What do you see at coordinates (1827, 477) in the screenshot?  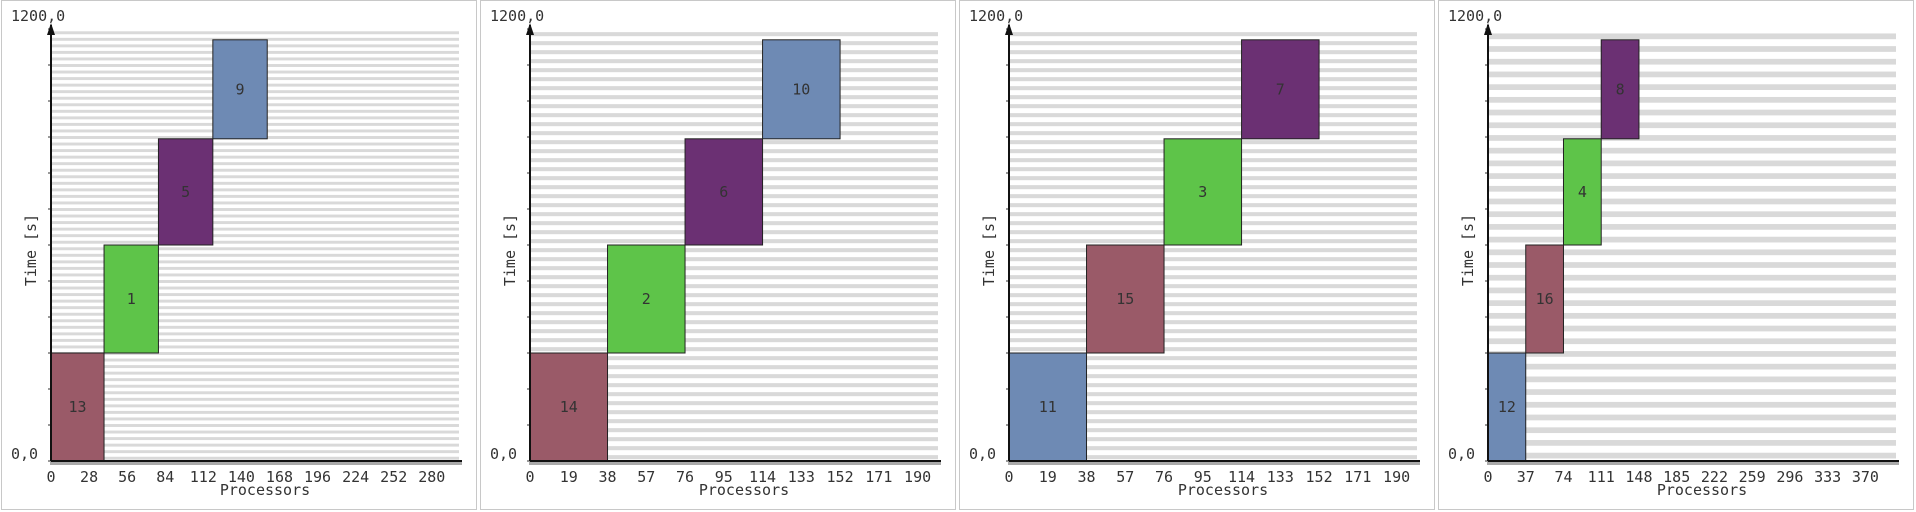 I see `x-tick-label: 333` at bounding box center [1827, 477].